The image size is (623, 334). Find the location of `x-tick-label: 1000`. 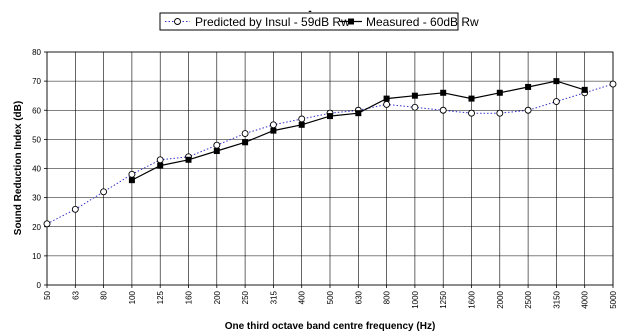

x-tick-label: 1000 is located at coordinates (415, 299).